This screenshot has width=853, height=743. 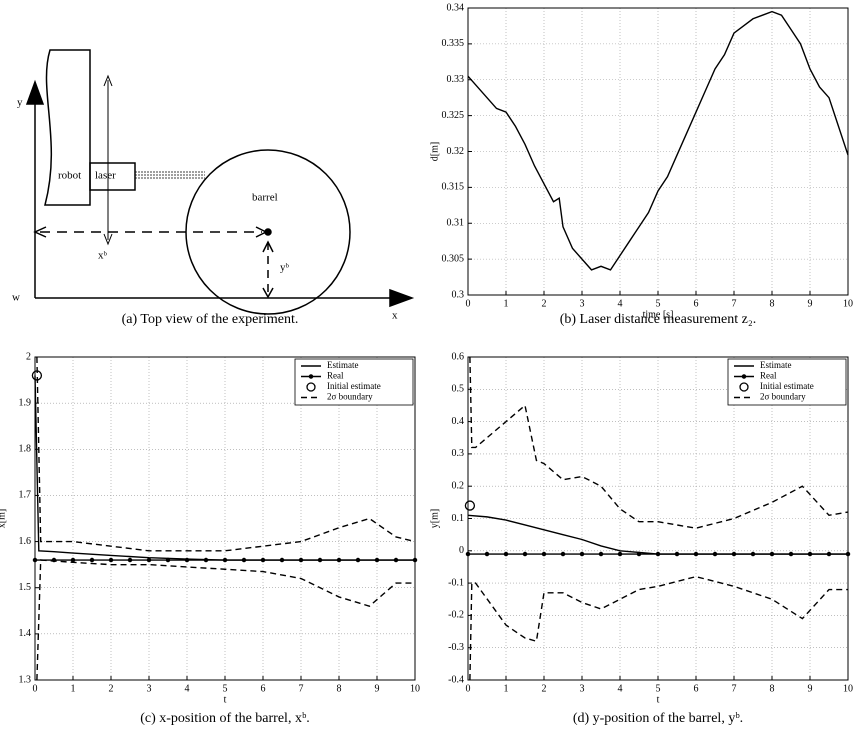 I want to click on legend-label: 2σ boundary, so click(x=783, y=397).